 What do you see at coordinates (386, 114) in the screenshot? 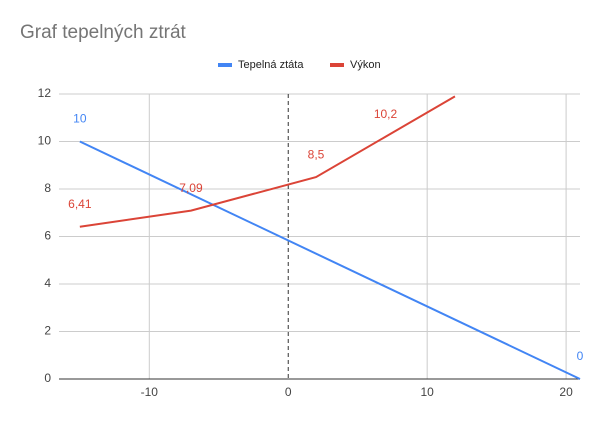
I see `data-label: 10,2` at bounding box center [386, 114].